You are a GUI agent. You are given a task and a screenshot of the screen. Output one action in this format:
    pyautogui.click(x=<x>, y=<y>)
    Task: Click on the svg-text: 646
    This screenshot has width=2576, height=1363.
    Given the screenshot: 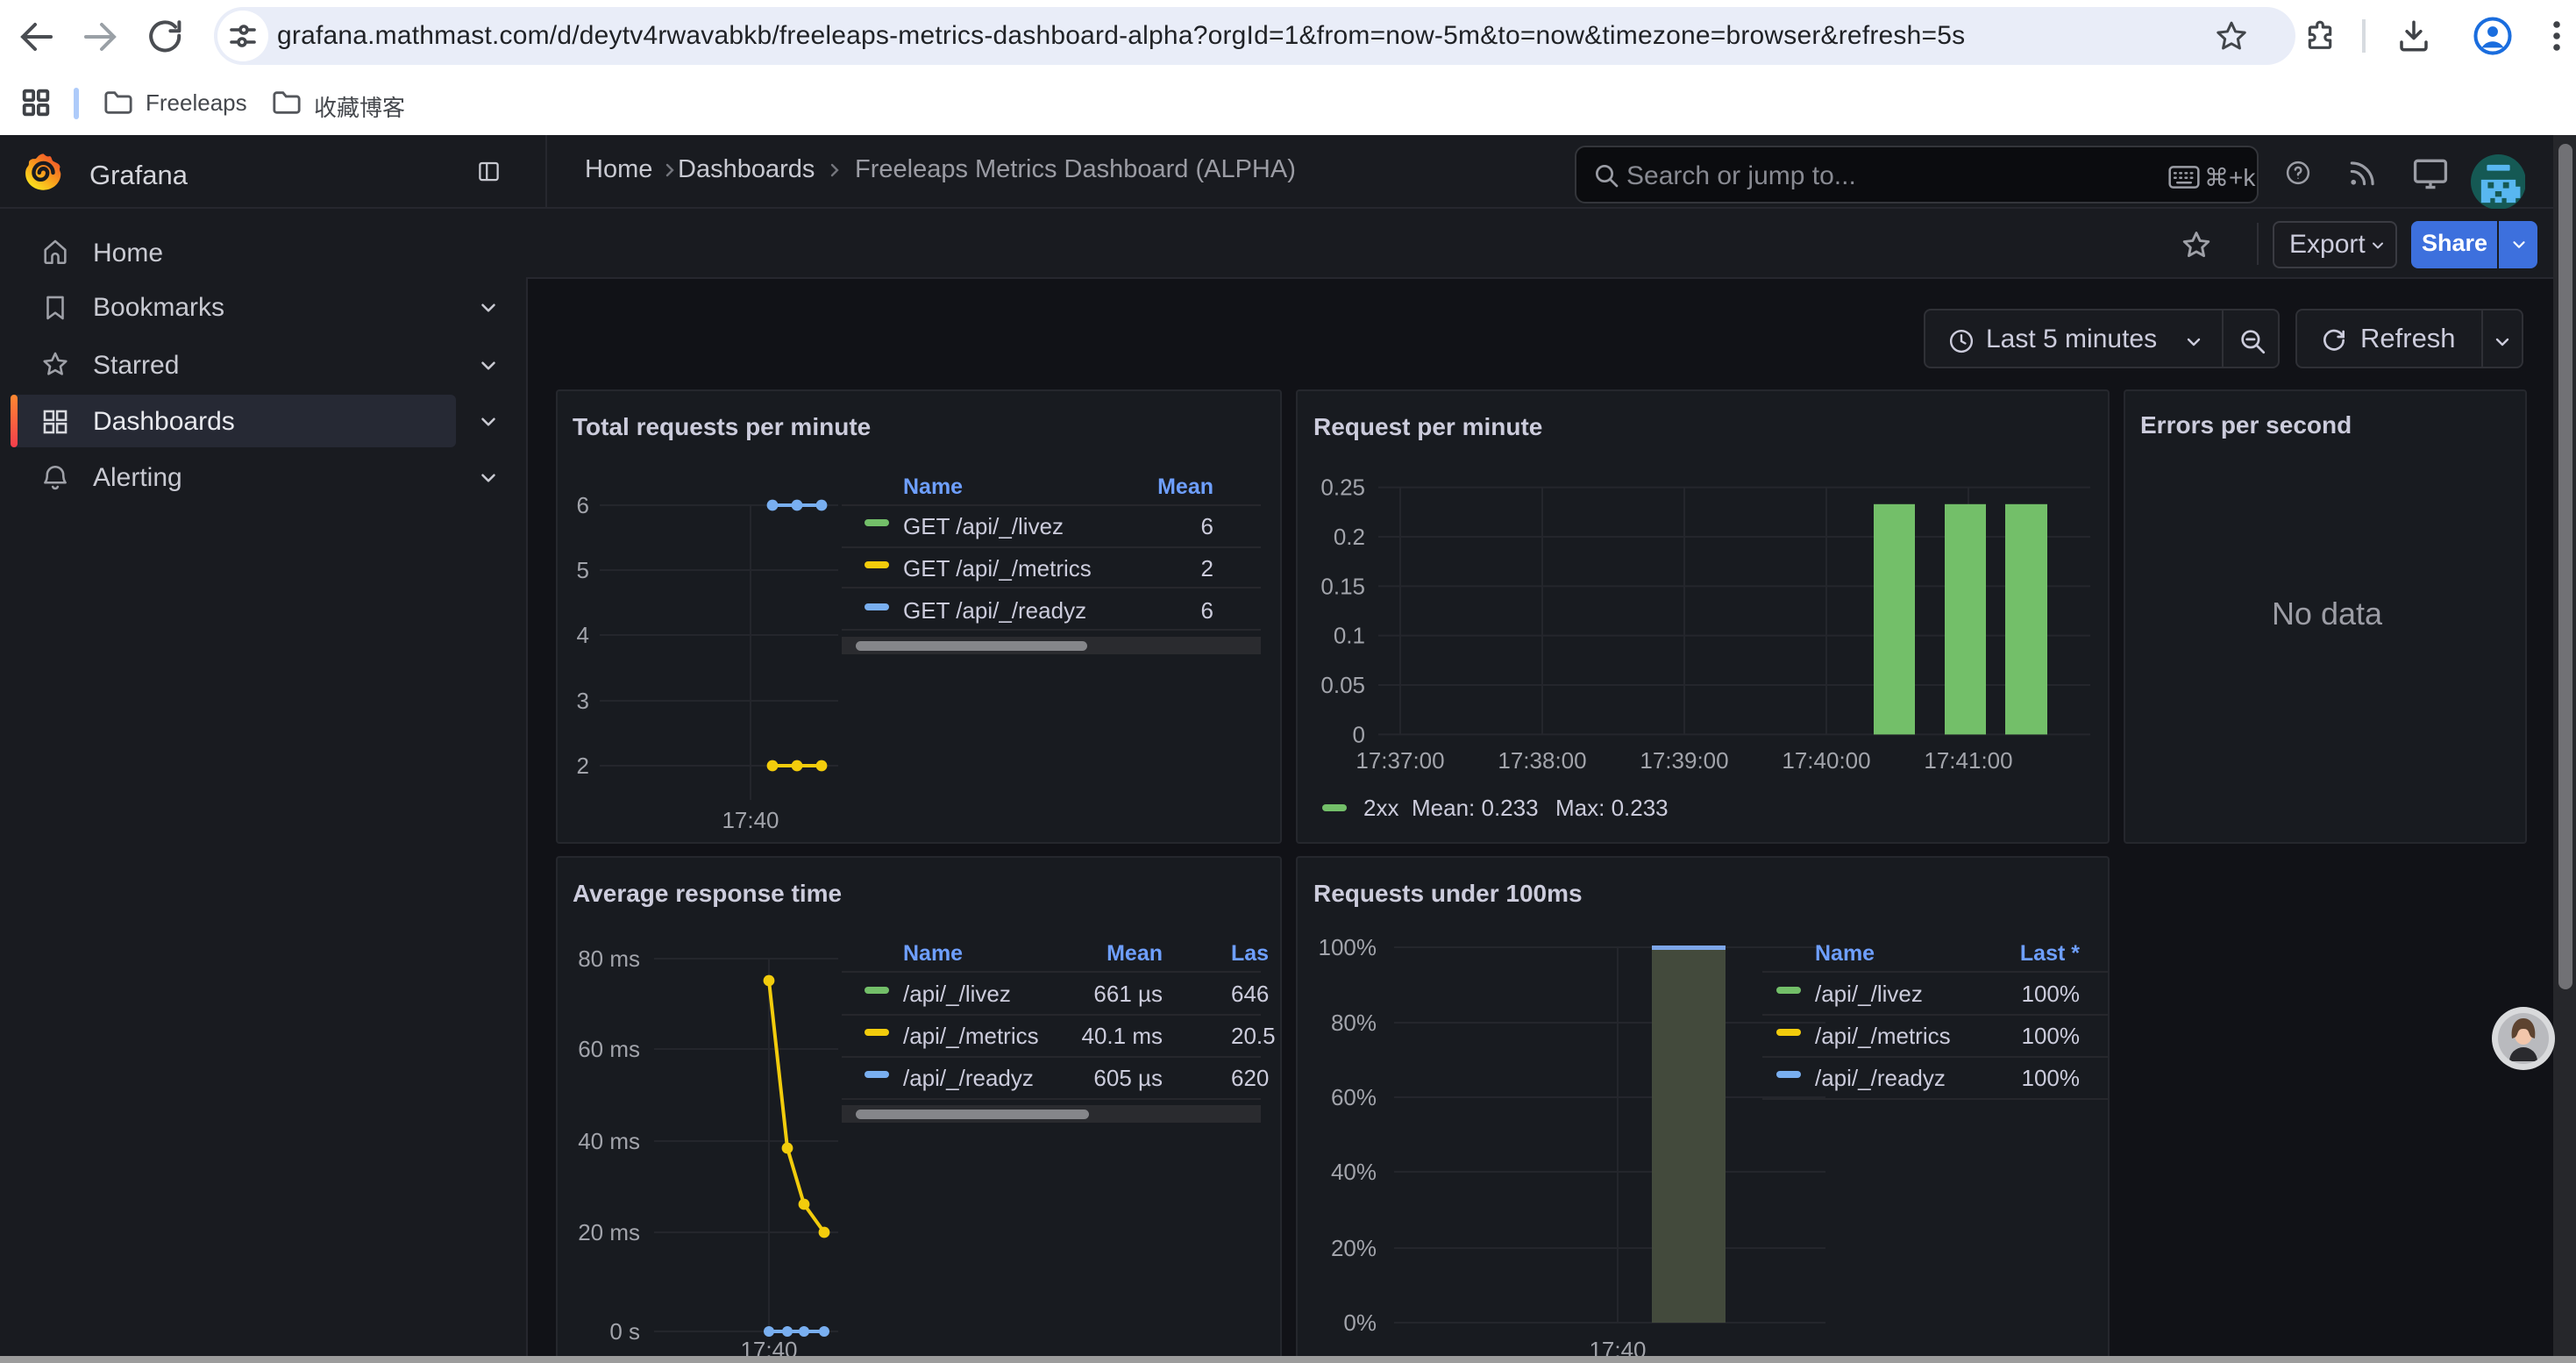 What is the action you would take?
    pyautogui.click(x=1250, y=993)
    